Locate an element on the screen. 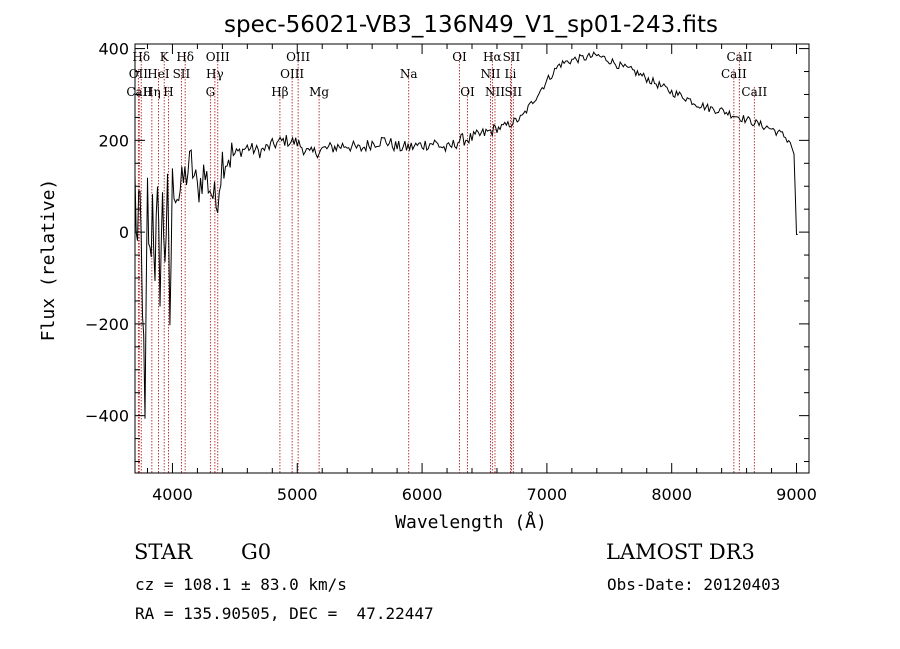 The image size is (900, 649). y-tick-label-0: 0 is located at coordinates (124, 232).